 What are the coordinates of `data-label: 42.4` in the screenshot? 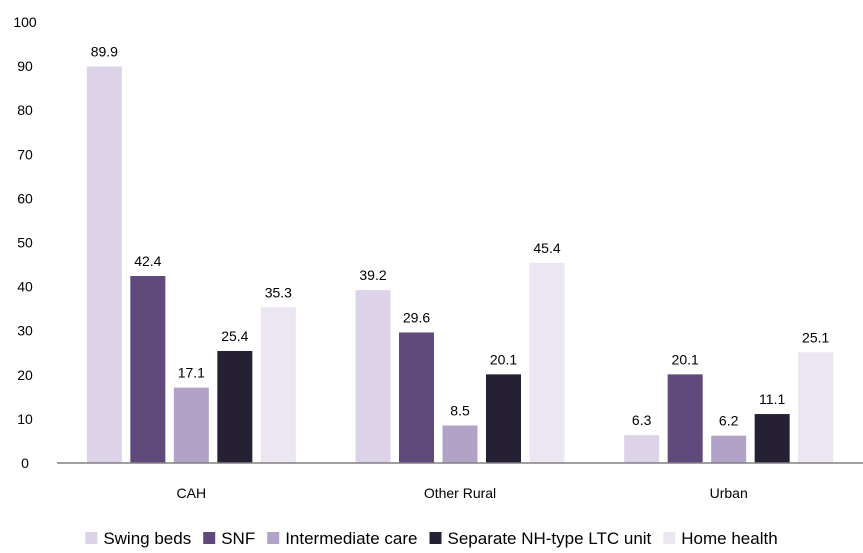 It's located at (147, 261).